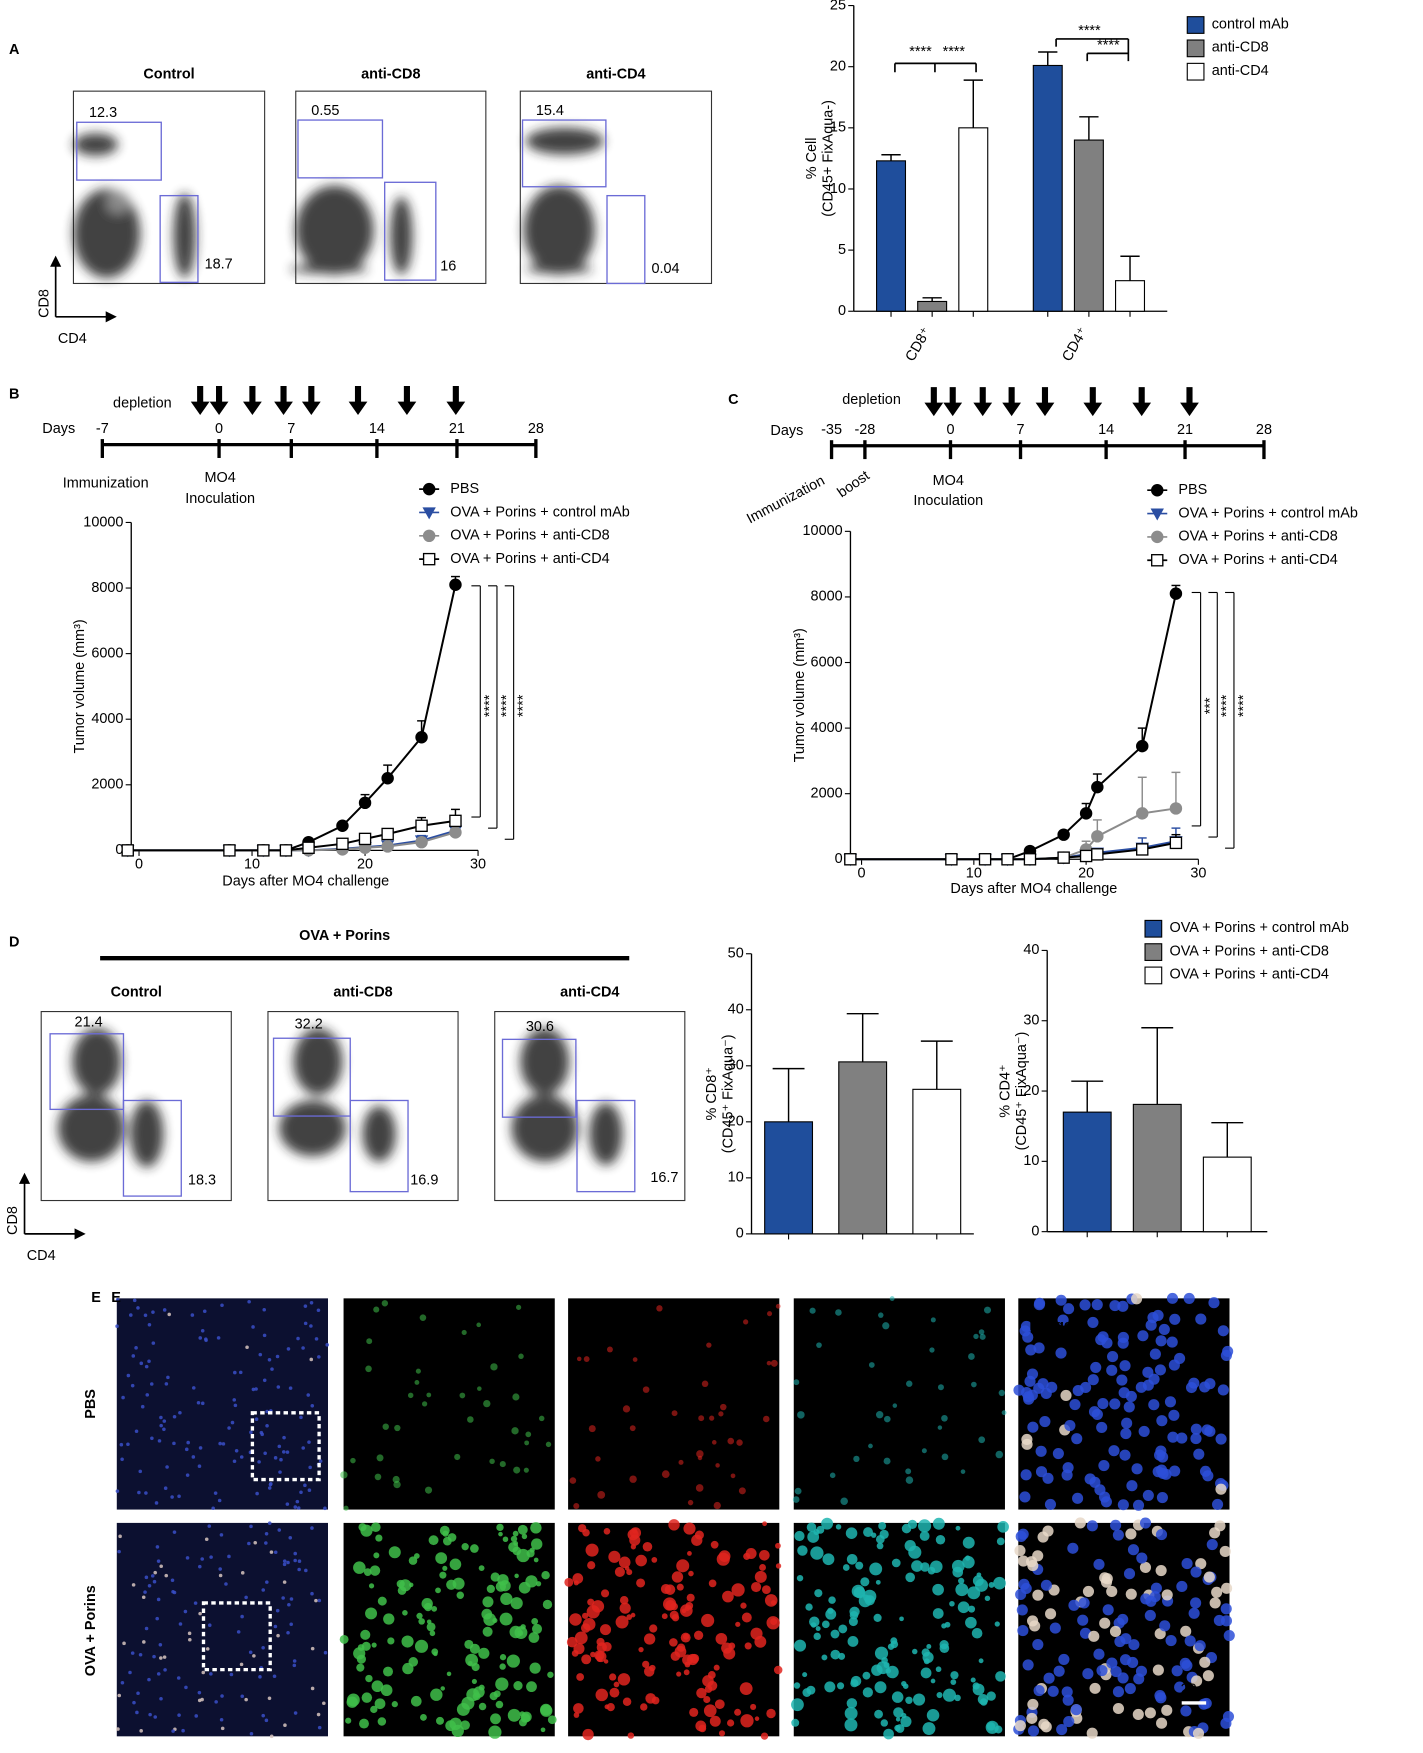 The image size is (1423, 1753). What do you see at coordinates (665, 269) in the screenshot?
I see `gate-value: 0.04` at bounding box center [665, 269].